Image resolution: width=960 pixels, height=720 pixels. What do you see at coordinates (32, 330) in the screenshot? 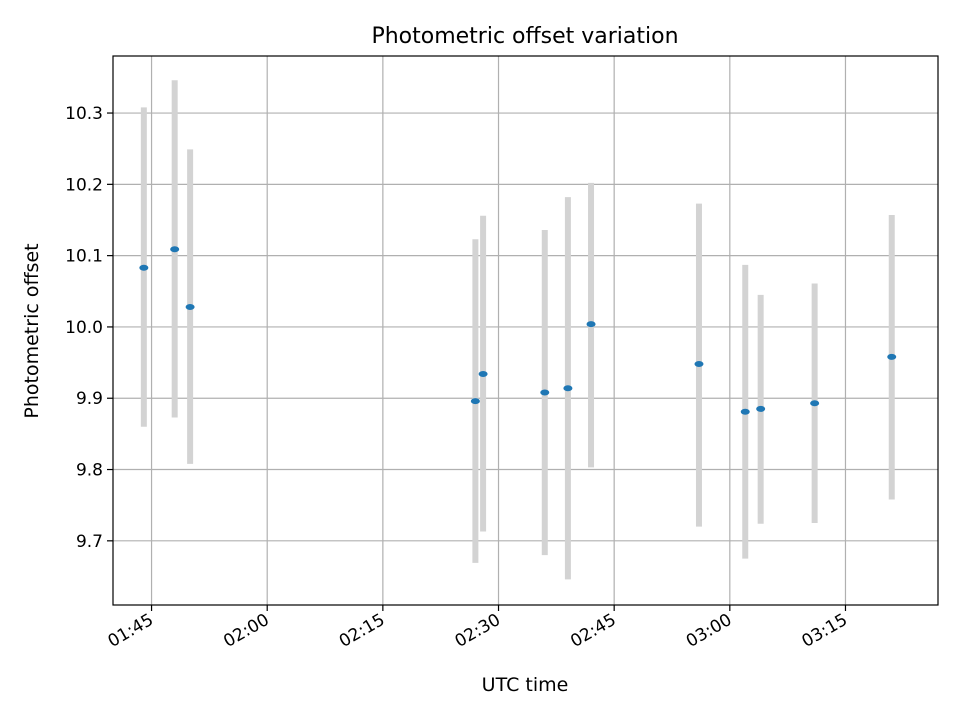
I see `y-axis-label: Photometric offset` at bounding box center [32, 330].